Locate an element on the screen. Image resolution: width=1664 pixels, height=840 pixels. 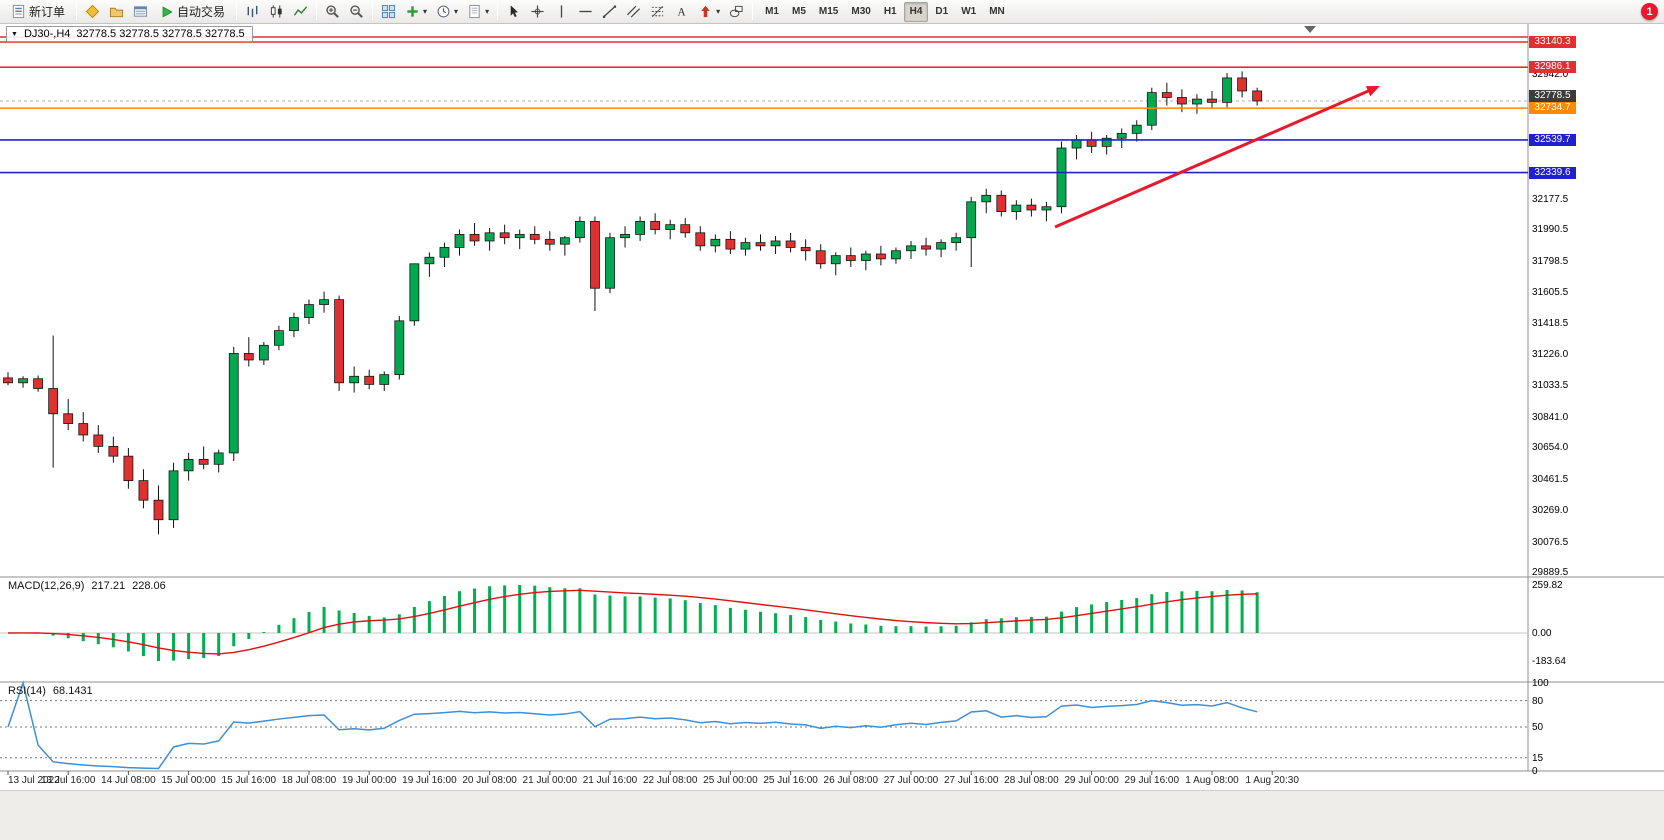
time-axis-label: 27 Jul 16:00 is located at coordinates (971, 780).